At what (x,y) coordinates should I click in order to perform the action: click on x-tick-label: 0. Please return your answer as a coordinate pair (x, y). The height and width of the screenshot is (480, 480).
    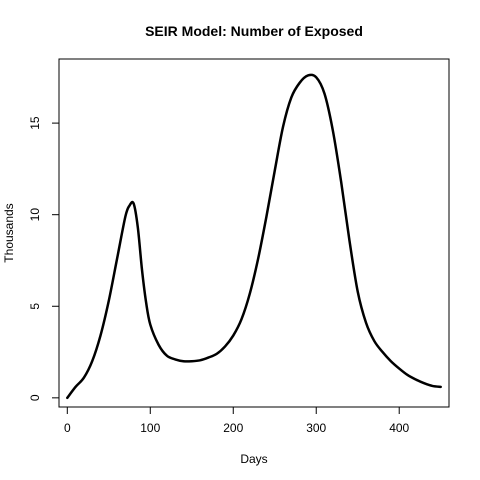
    Looking at the image, I should click on (67, 428).